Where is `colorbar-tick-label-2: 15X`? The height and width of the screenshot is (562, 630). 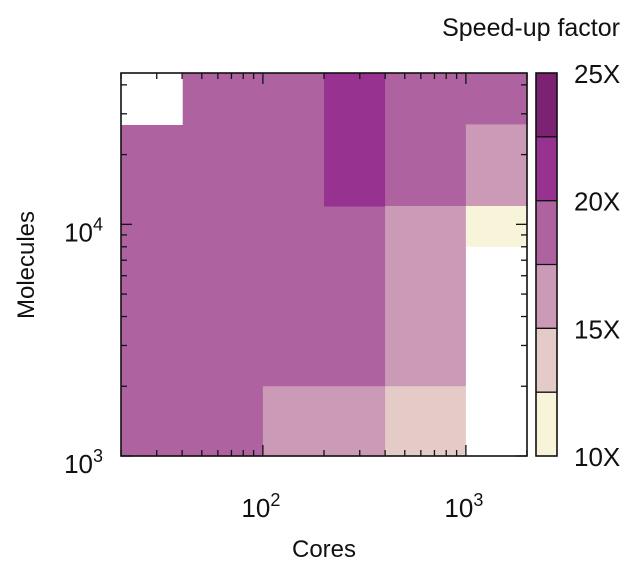
colorbar-tick-label-2: 15X is located at coordinates (597, 329).